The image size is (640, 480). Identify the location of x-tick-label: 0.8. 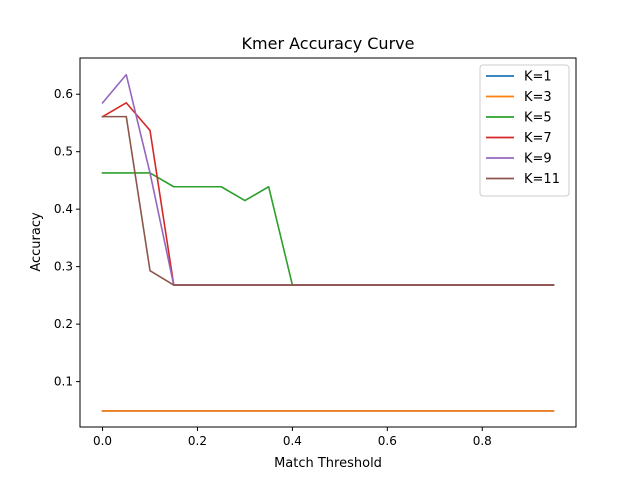
(482, 441).